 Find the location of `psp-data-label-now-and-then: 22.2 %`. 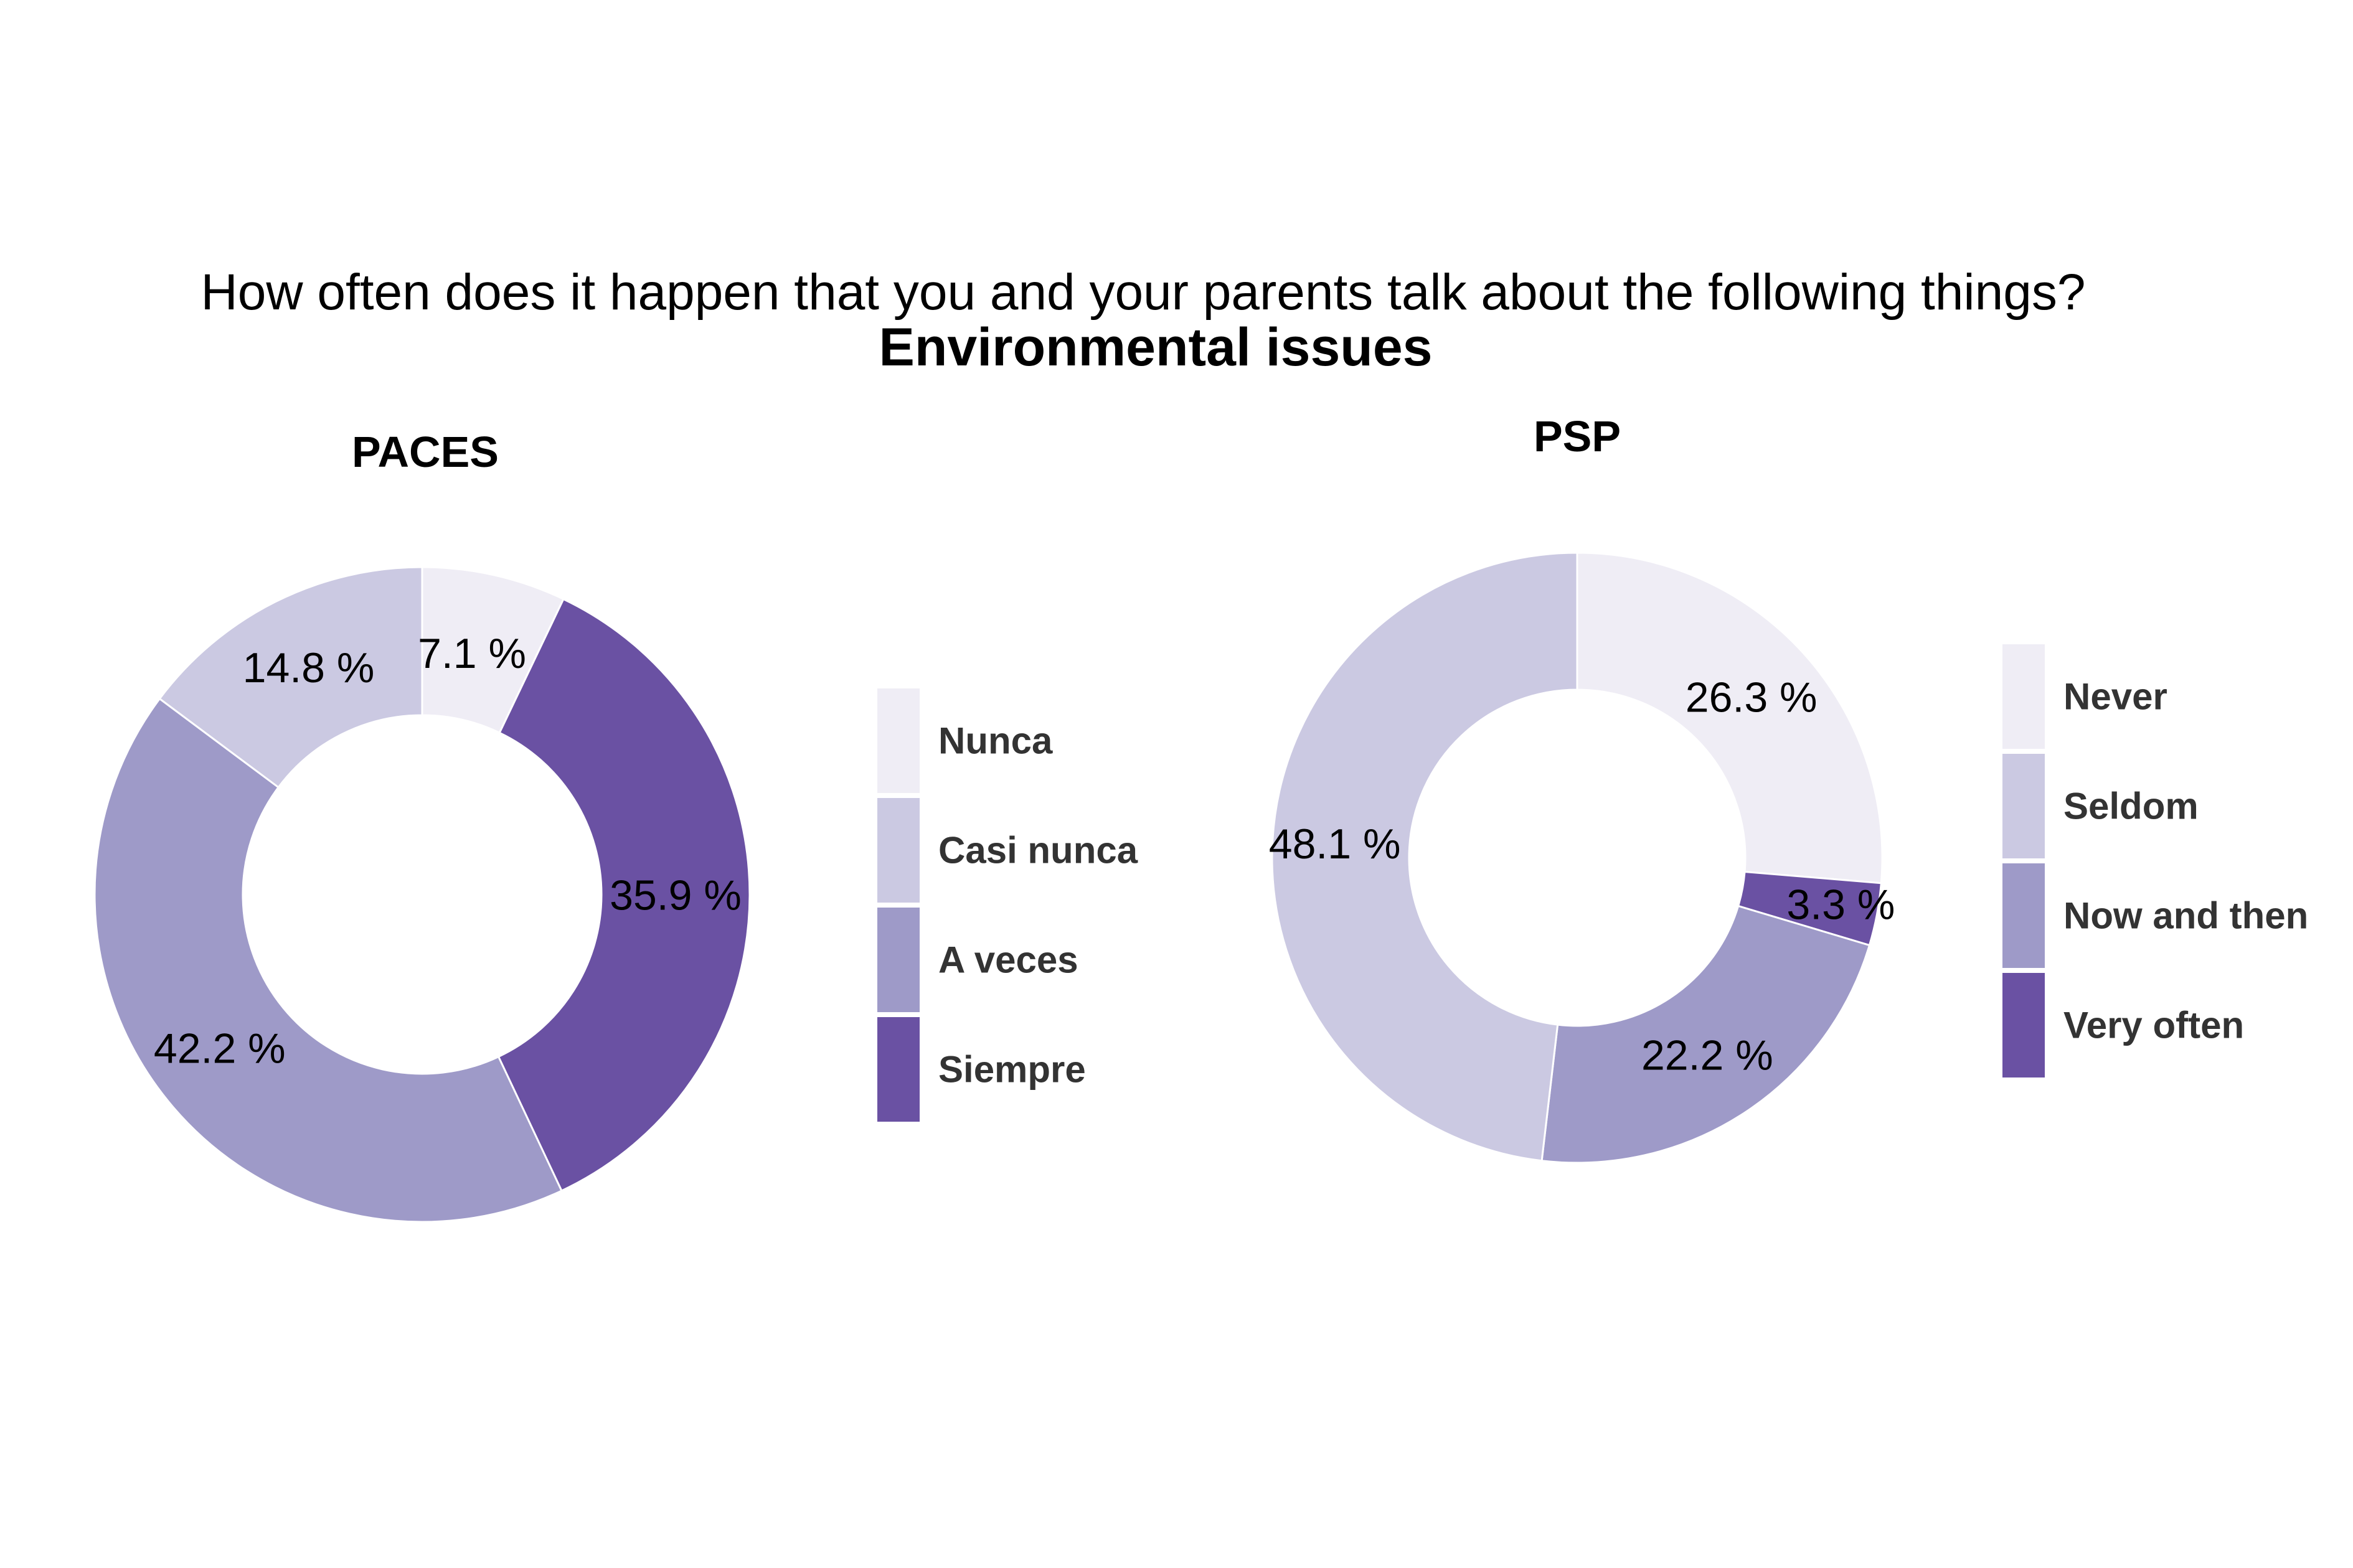

psp-data-label-now-and-then: 22.2 % is located at coordinates (1707, 1055).